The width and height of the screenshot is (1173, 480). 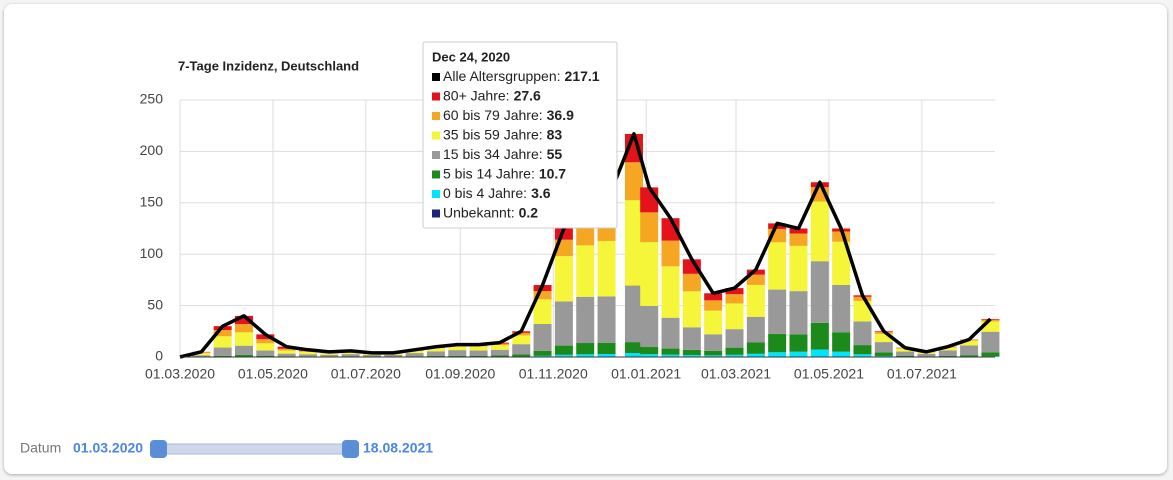 What do you see at coordinates (471, 56) in the screenshot?
I see `tooltip-title: Dec 24, 2020` at bounding box center [471, 56].